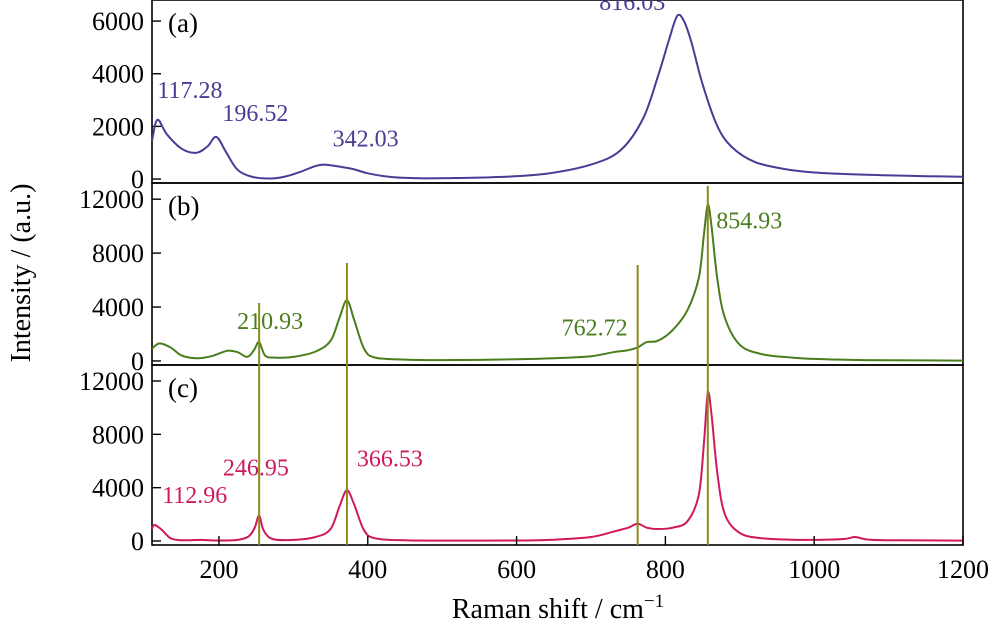 This screenshot has height=628, width=1000. What do you see at coordinates (118, 21) in the screenshot?
I see `panel-a-y-tick-label: 6000` at bounding box center [118, 21].